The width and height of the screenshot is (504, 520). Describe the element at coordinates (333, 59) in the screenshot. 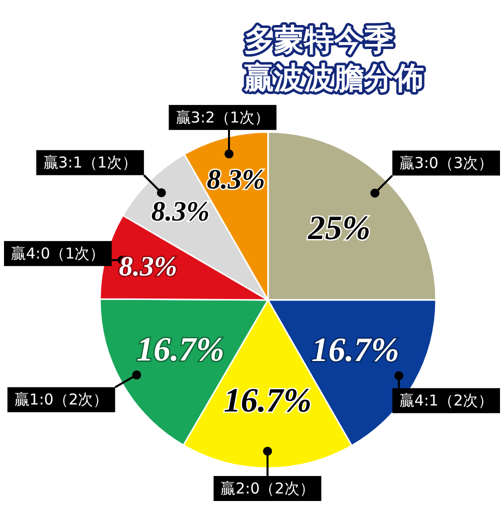

I see `chart-title: 多蒙特今季贏波波膽分佈` at that location.